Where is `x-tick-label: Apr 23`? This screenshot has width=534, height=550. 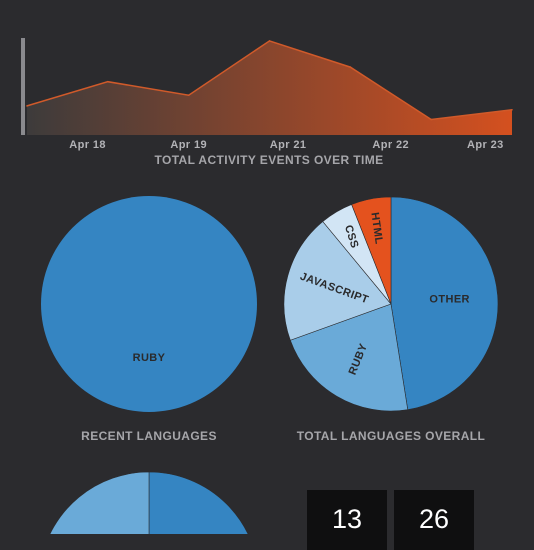
x-tick-label: Apr 23 is located at coordinates (485, 145).